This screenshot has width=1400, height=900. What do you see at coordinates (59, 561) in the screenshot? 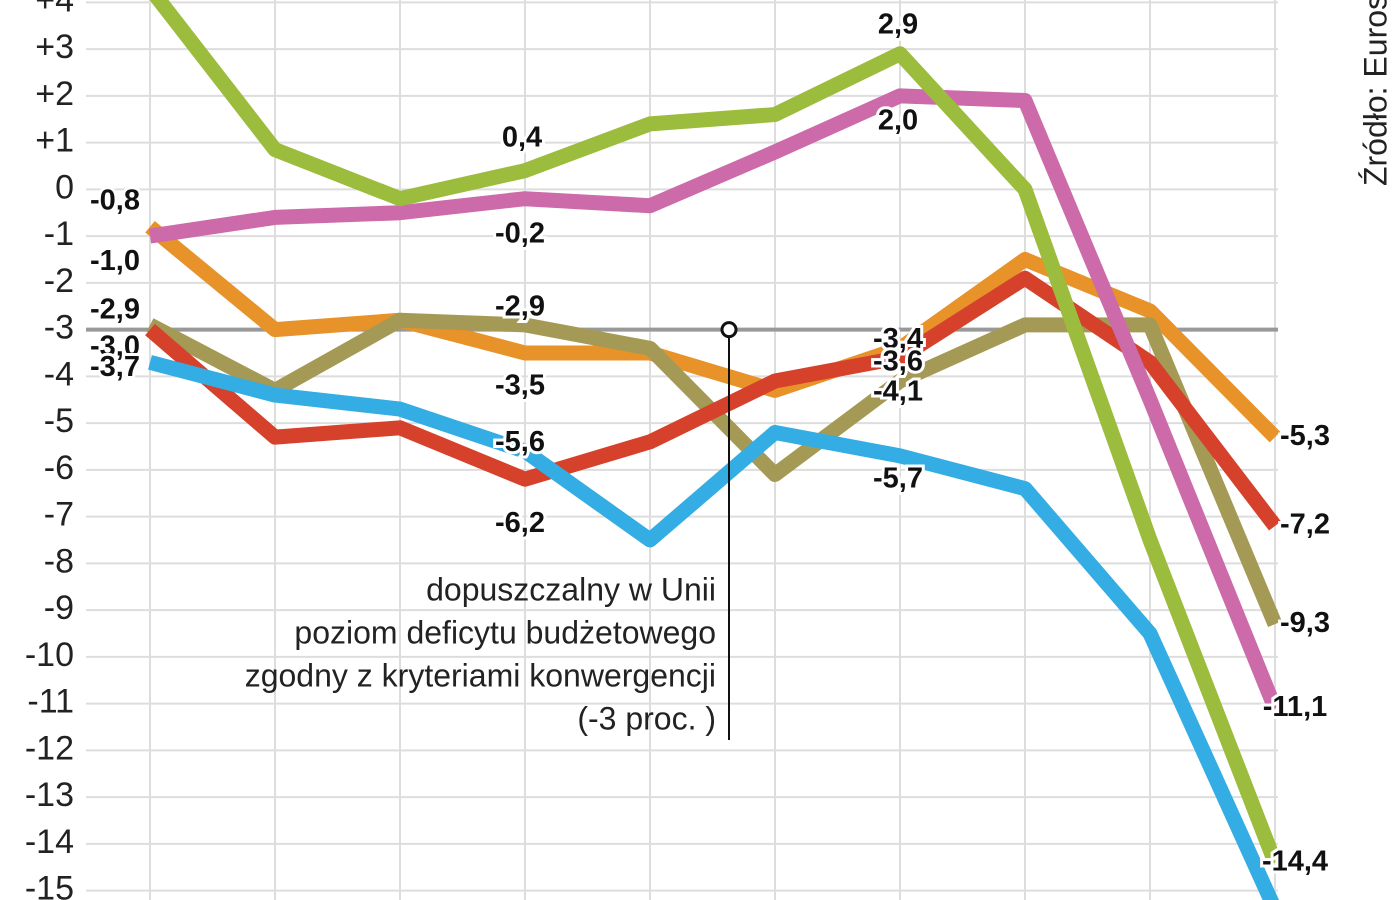
I see `y-tick-label: -8` at bounding box center [59, 561].